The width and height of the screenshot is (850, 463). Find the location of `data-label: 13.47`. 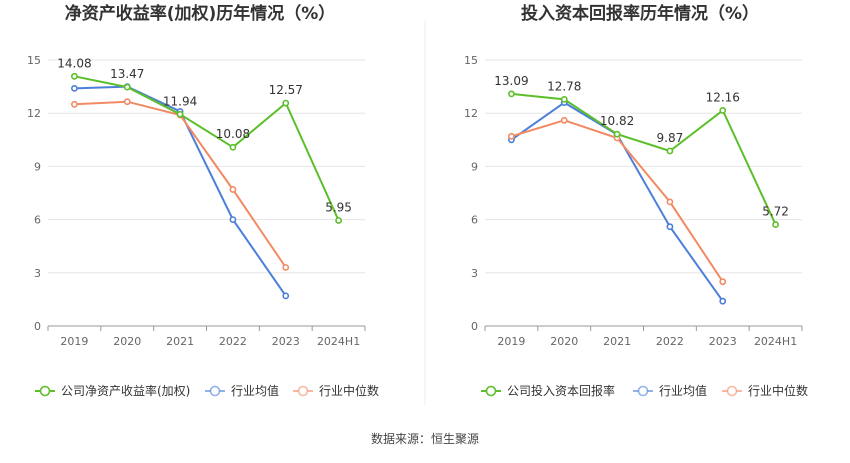

data-label: 13.47 is located at coordinates (127, 74).